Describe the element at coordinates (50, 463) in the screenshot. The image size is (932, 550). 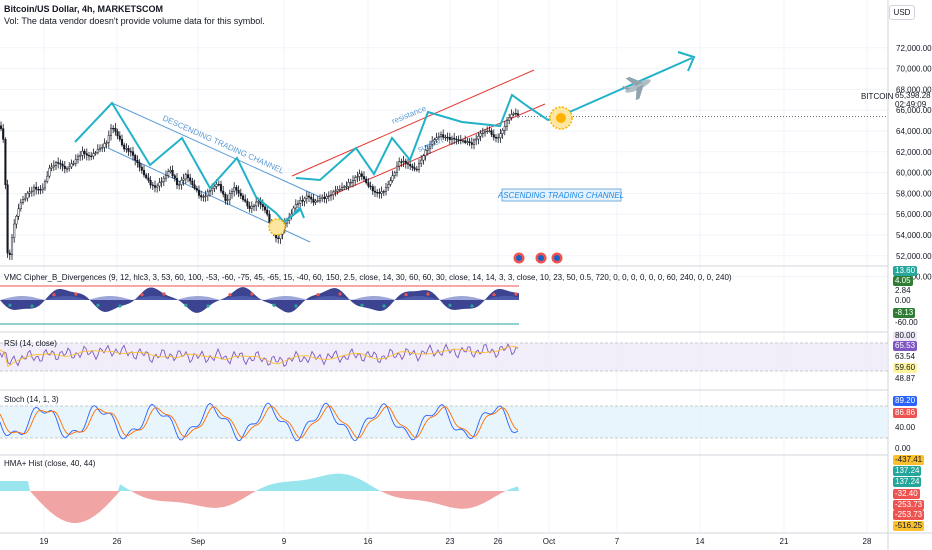
I see `hma-title: HMA+ Hist (close, 40, 44)` at that location.